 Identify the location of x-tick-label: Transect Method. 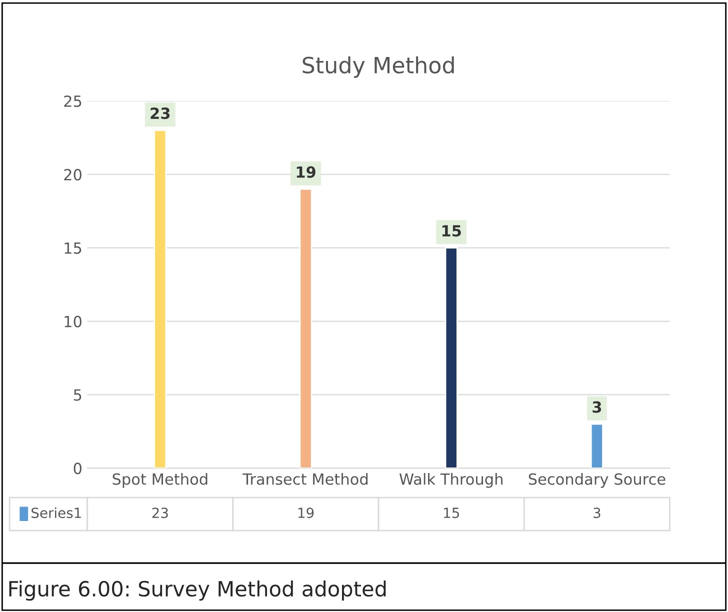
(305, 479).